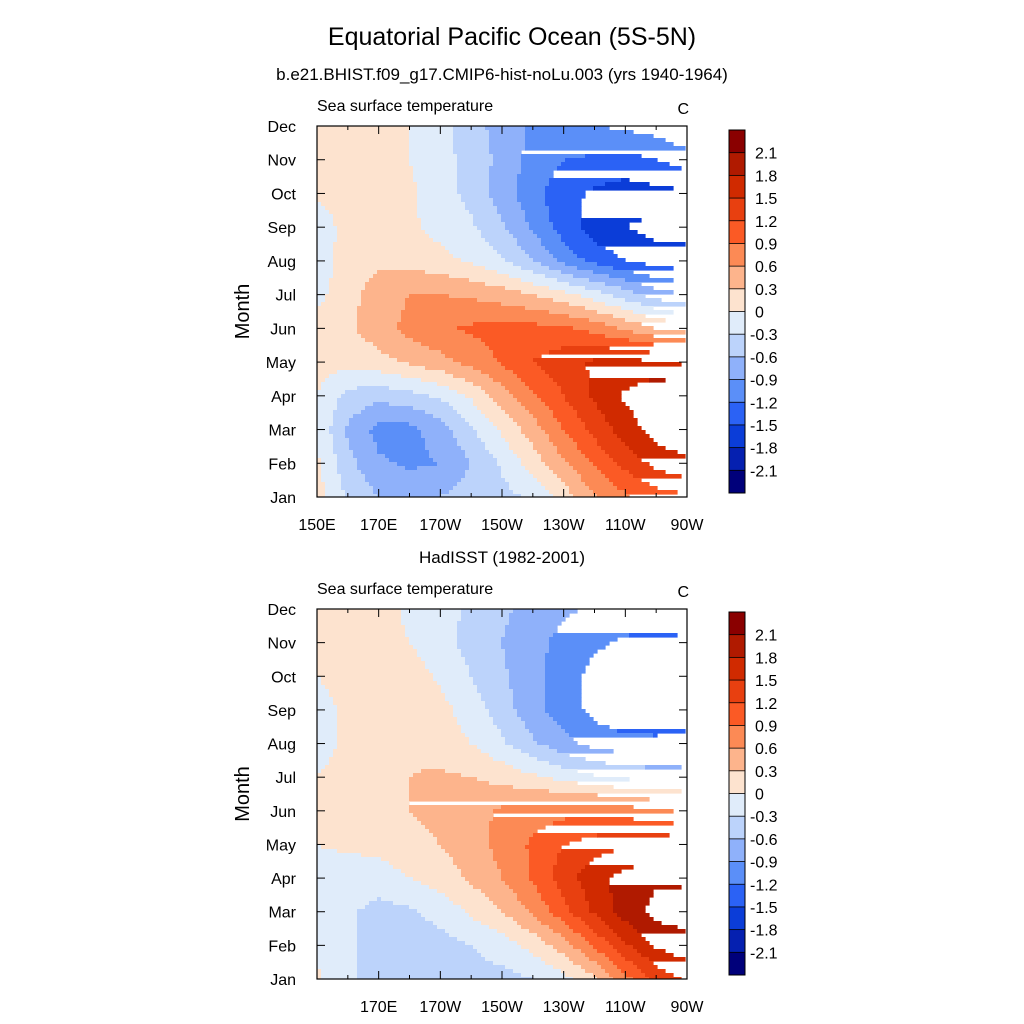 This screenshot has width=1024, height=1024. Describe the element at coordinates (502, 557) in the screenshot. I see `panel-title: HadISST (1982-2001)` at that location.